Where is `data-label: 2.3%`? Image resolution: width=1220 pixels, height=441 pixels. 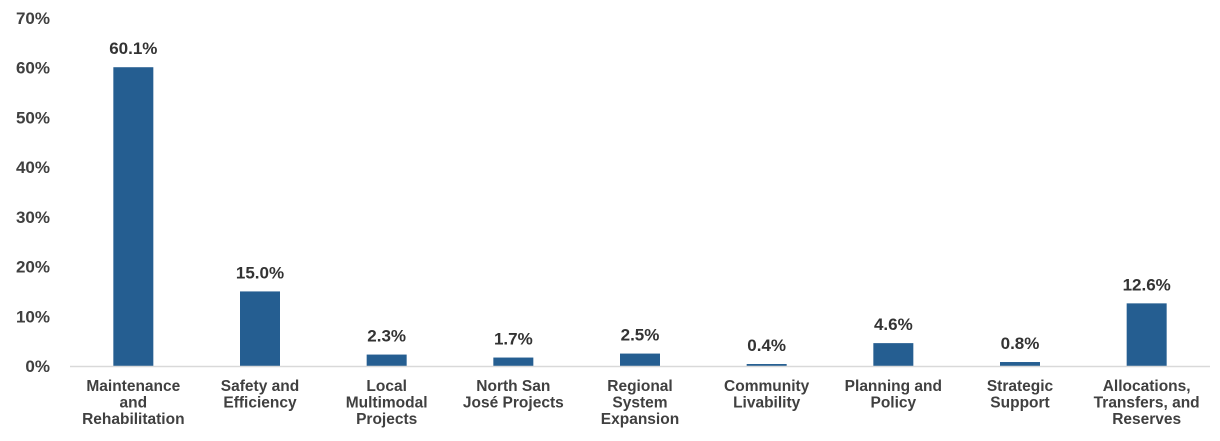 data-label: 2.3% is located at coordinates (386, 336).